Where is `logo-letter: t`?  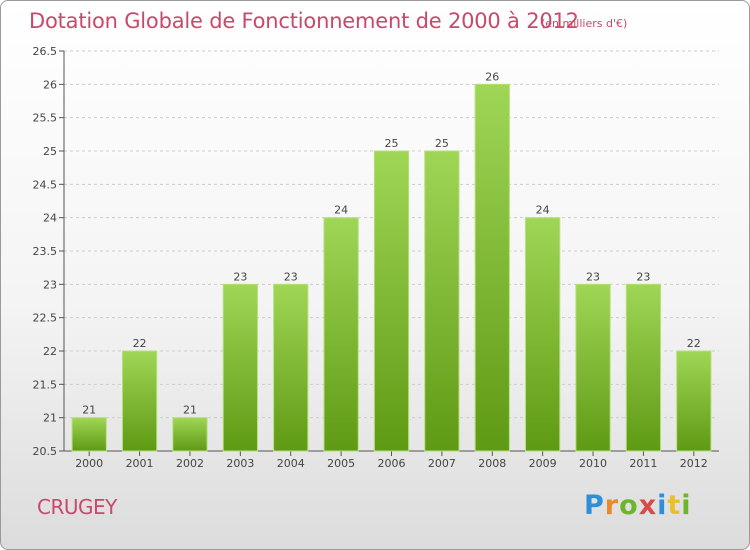
logo-letter: t is located at coordinates (674, 505).